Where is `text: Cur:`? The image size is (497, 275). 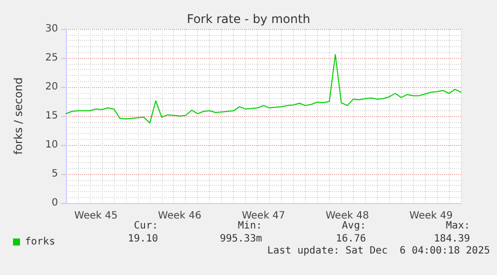
text: Cur: is located at coordinates (146, 226).